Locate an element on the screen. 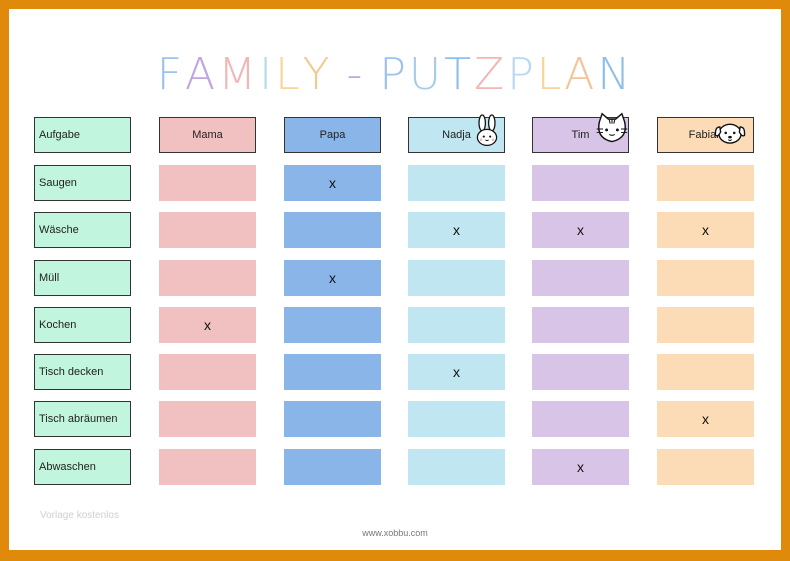  page-title: FAMILY - PUTZPLAN is located at coordinates (395, 74).